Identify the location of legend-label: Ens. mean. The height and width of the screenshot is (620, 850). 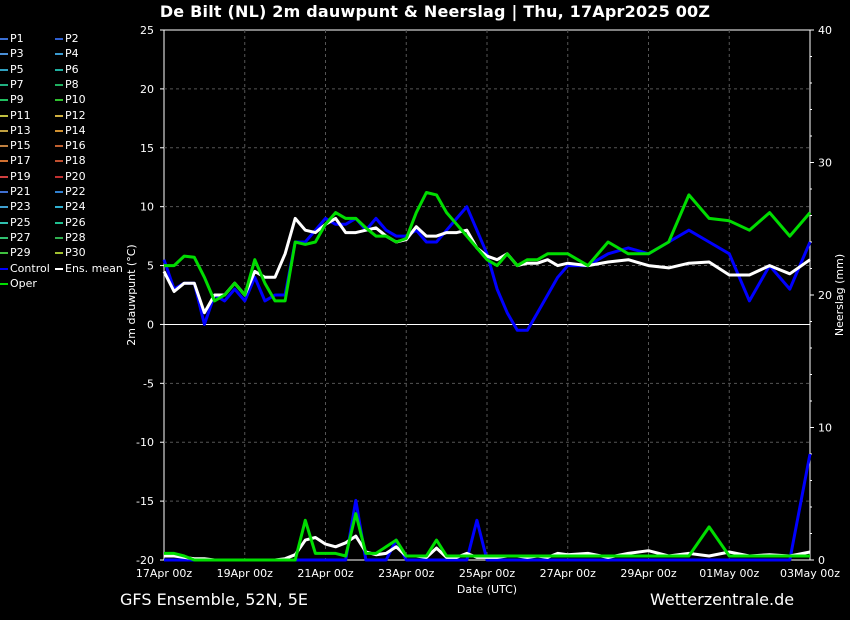
(94, 268).